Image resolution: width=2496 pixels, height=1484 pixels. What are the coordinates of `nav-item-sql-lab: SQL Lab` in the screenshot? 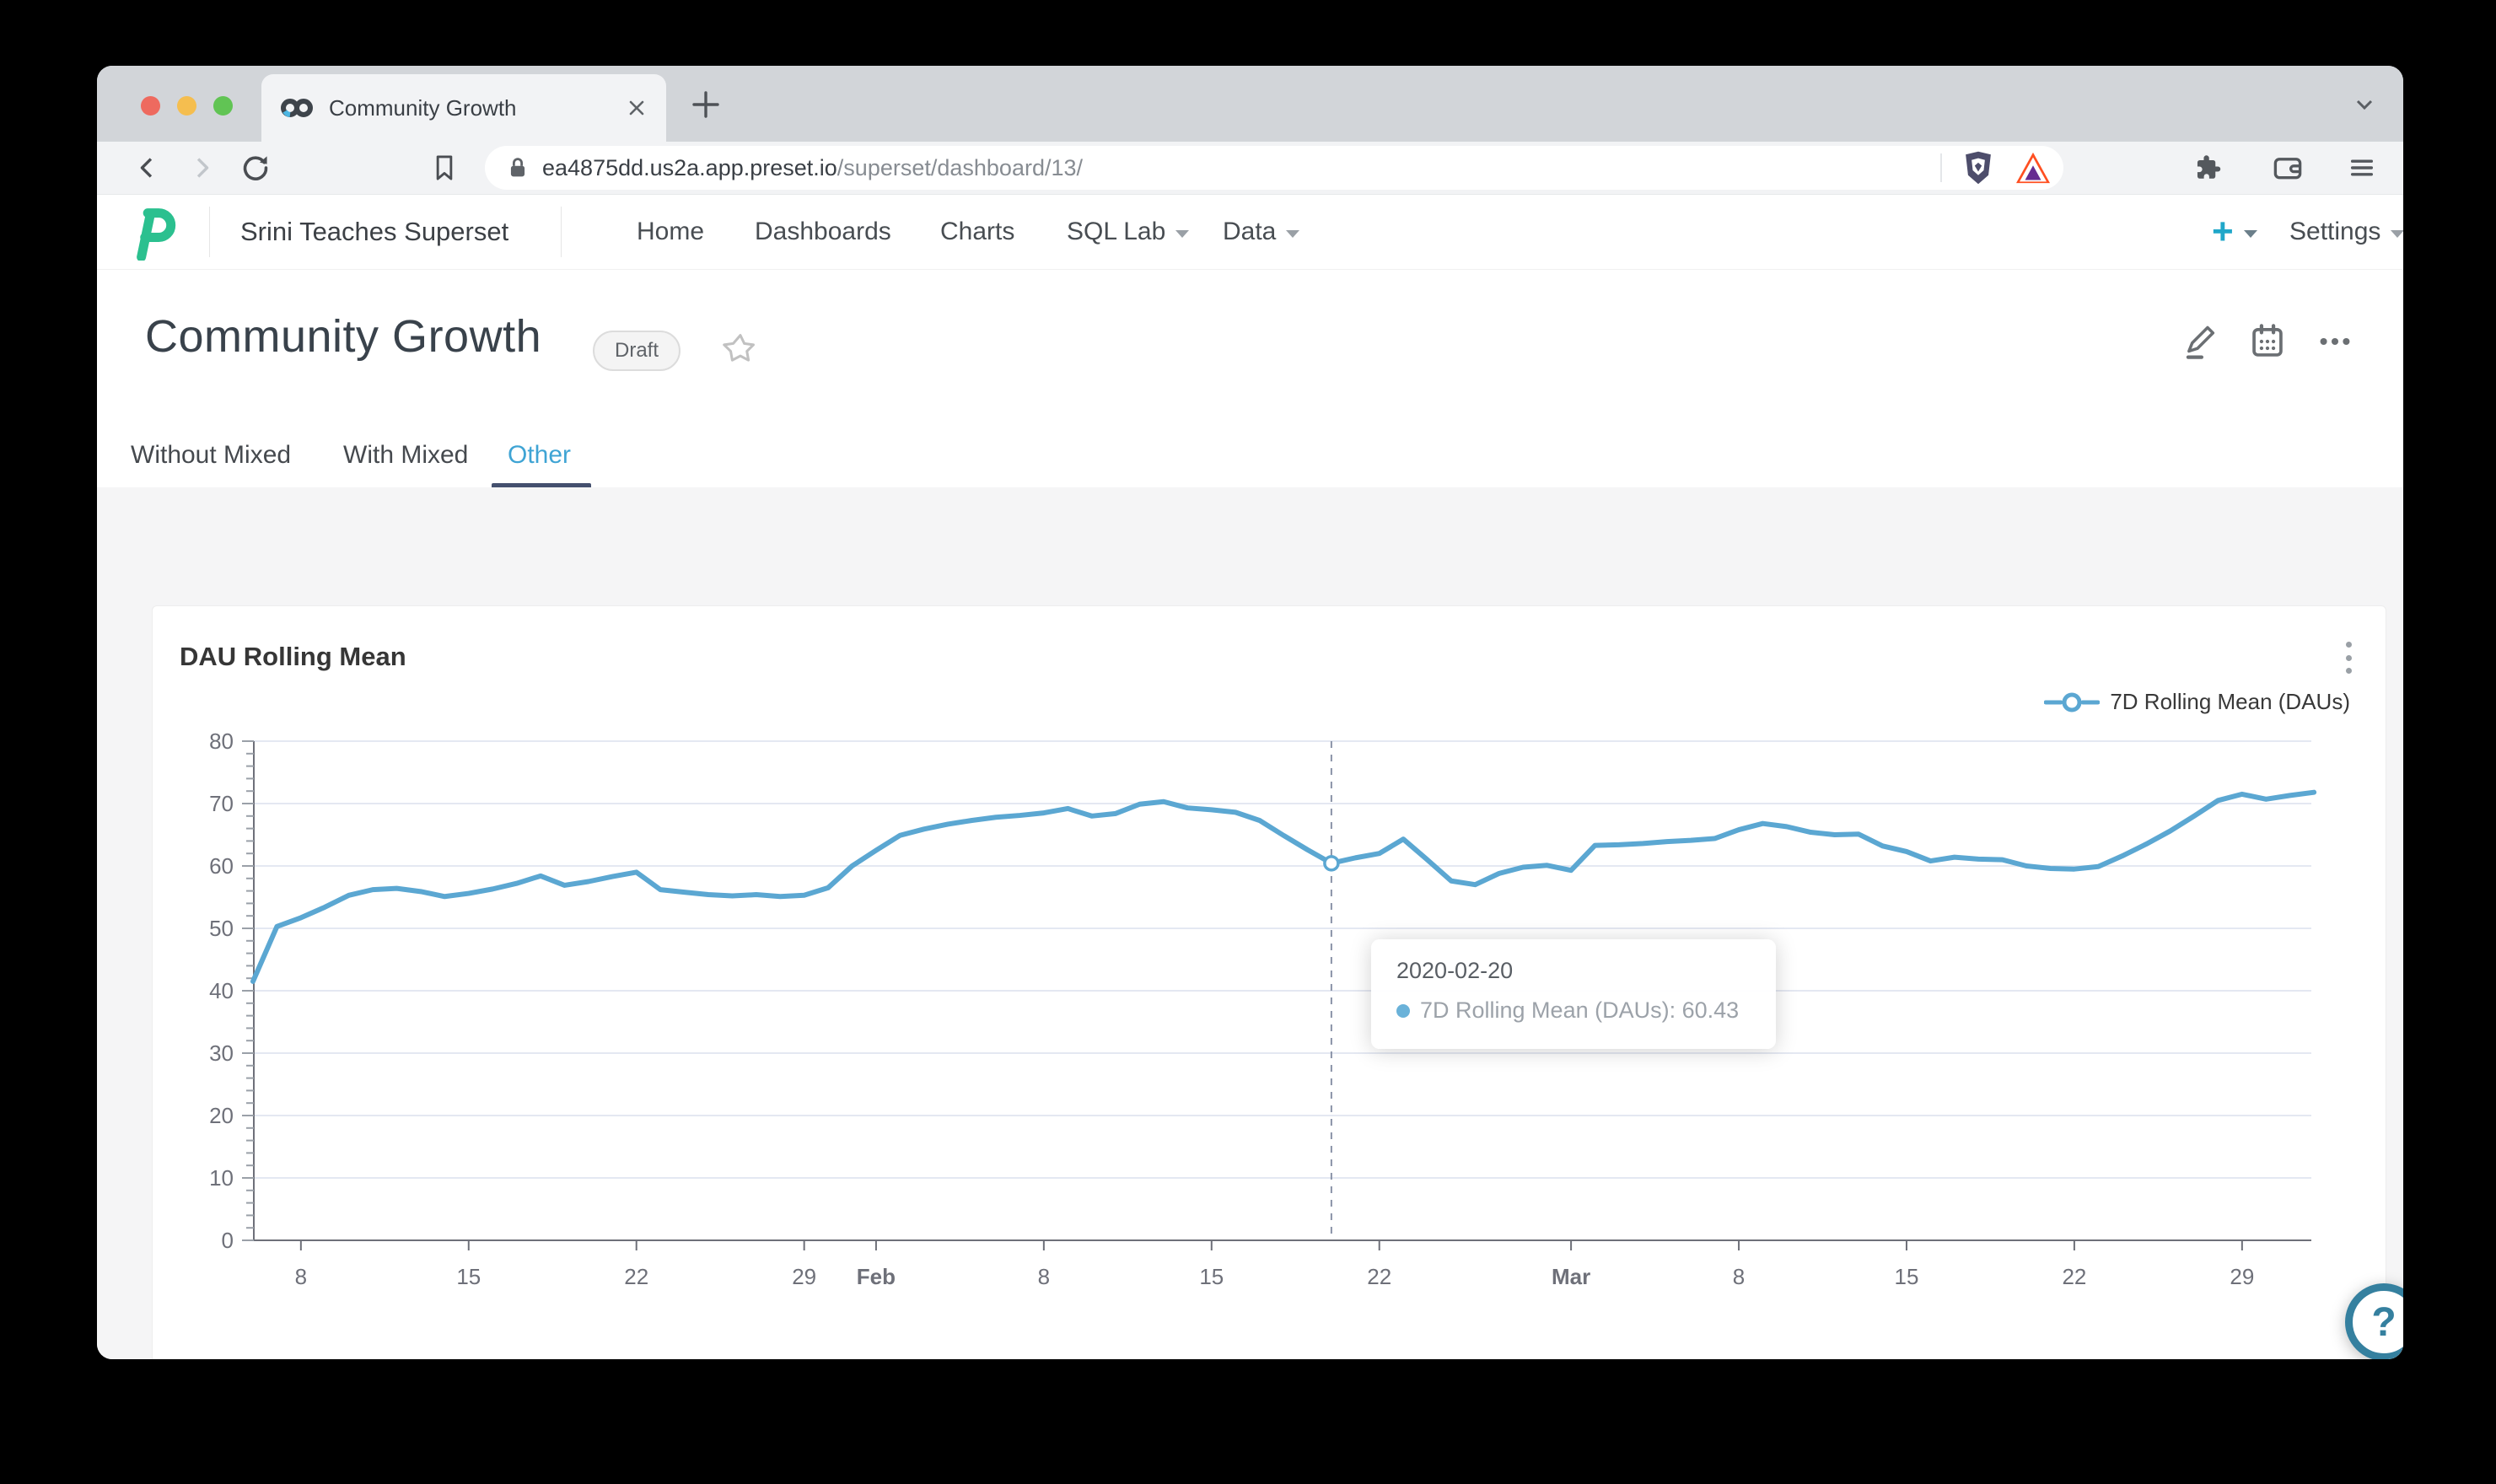 It's located at (1128, 232).